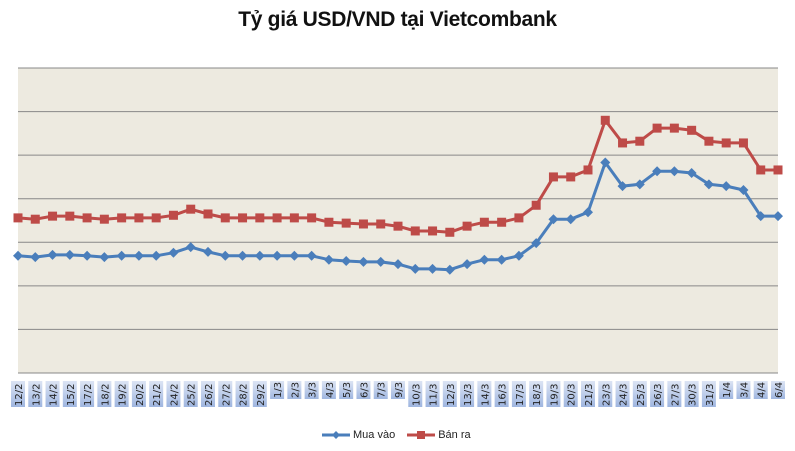 The height and width of the screenshot is (451, 795). I want to click on x-tick-label: 19/3, so click(554, 395).